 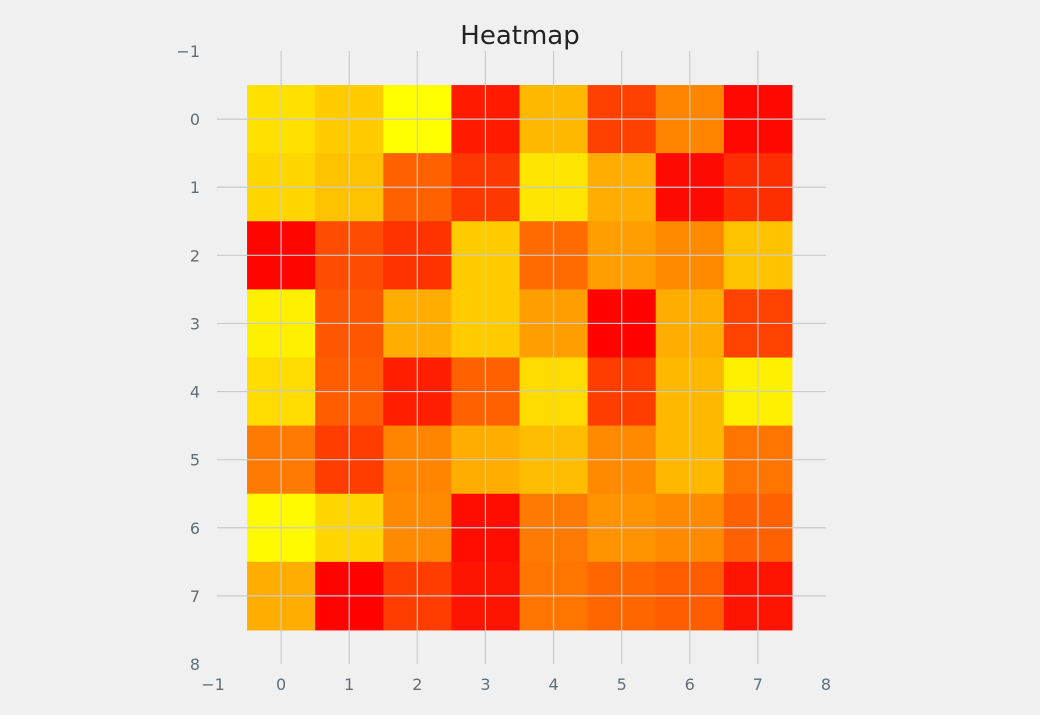 What do you see at coordinates (195, 392) in the screenshot?
I see `y-tick-label: 4` at bounding box center [195, 392].